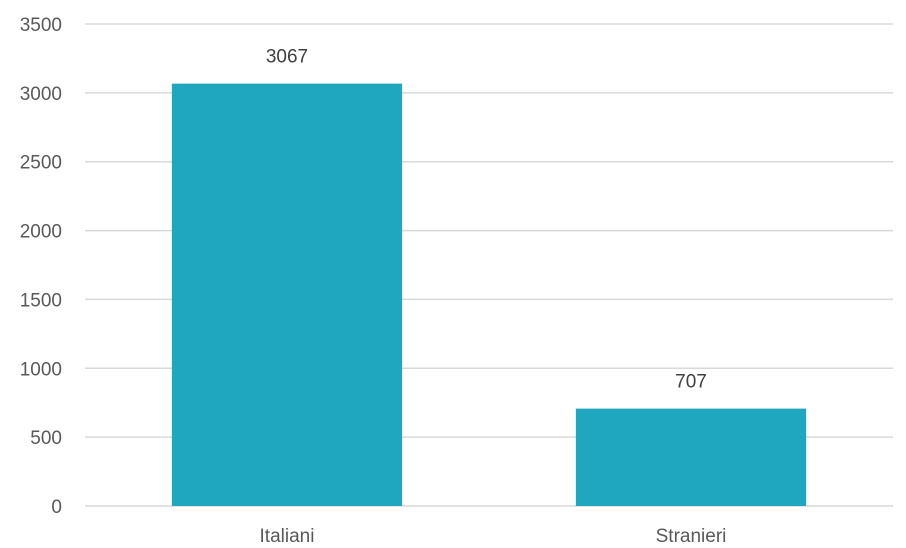  What do you see at coordinates (287, 536) in the screenshot?
I see `x-tick-label: Italiani` at bounding box center [287, 536].